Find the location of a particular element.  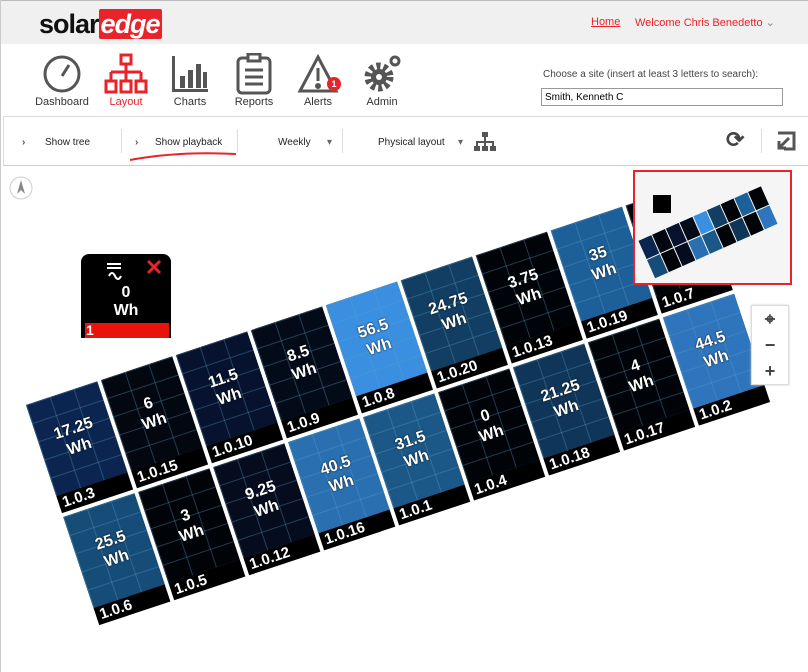

nav-dashboard: Dashboard is located at coordinates (62, 80).